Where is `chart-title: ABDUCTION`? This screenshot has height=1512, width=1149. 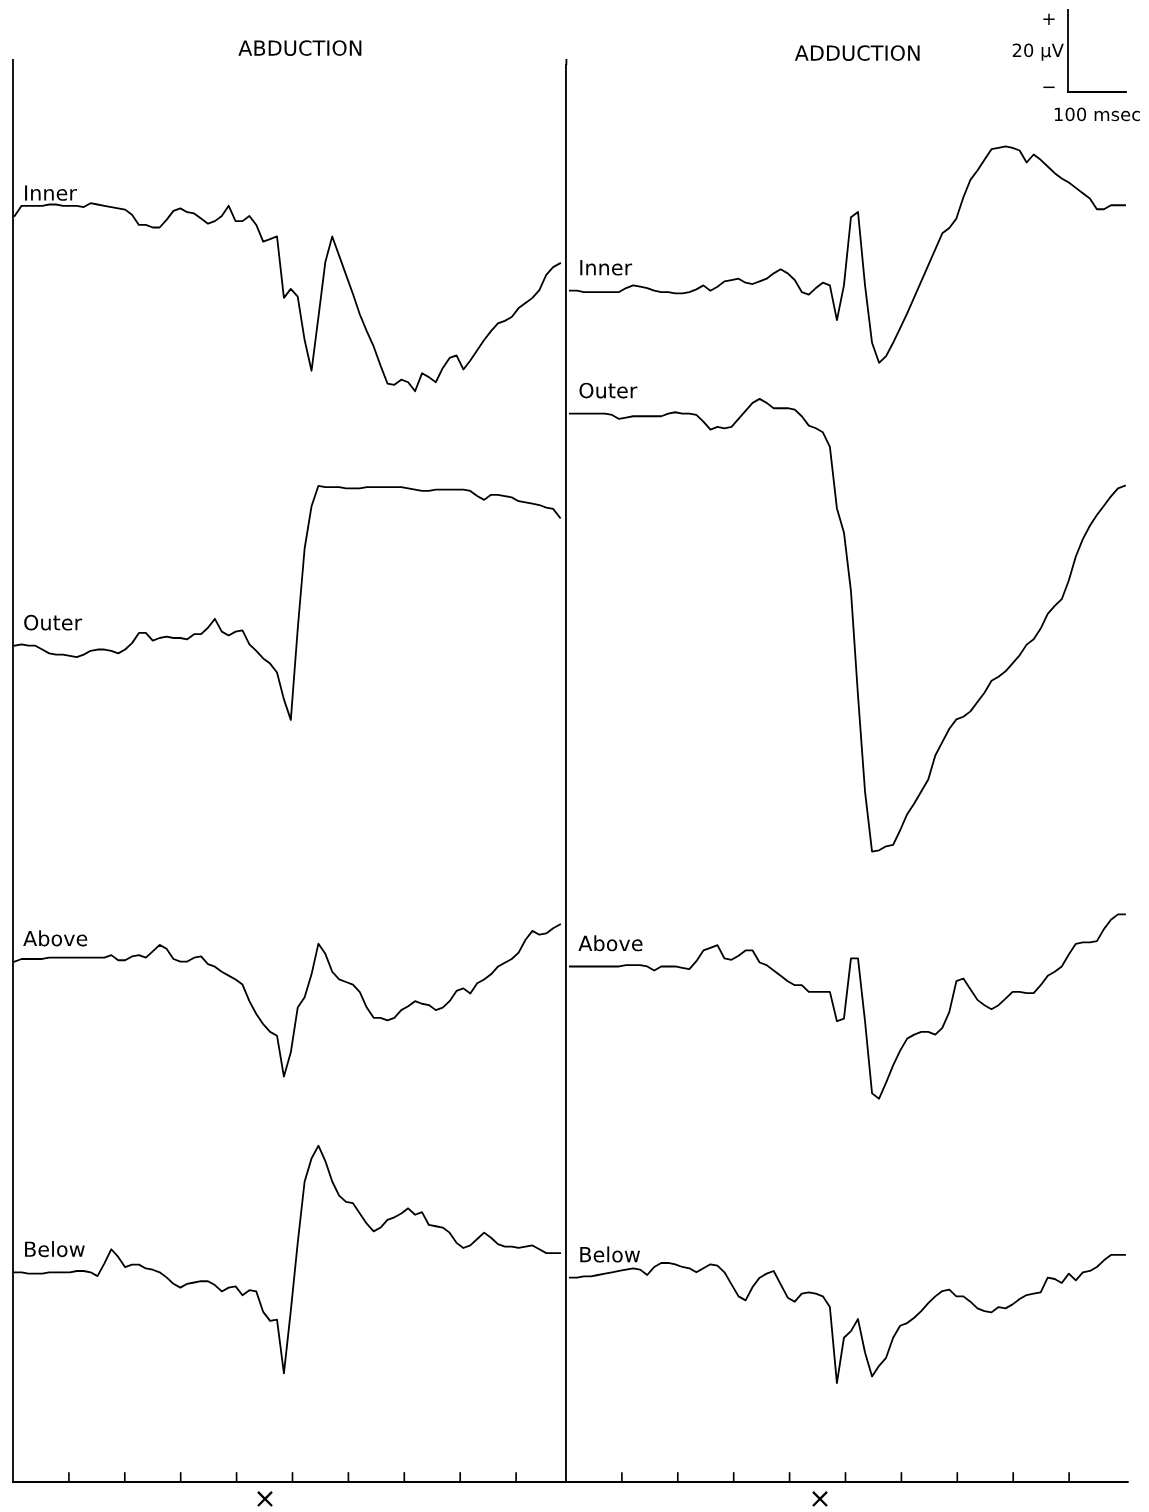
chart-title: ABDUCTION is located at coordinates (300, 48).